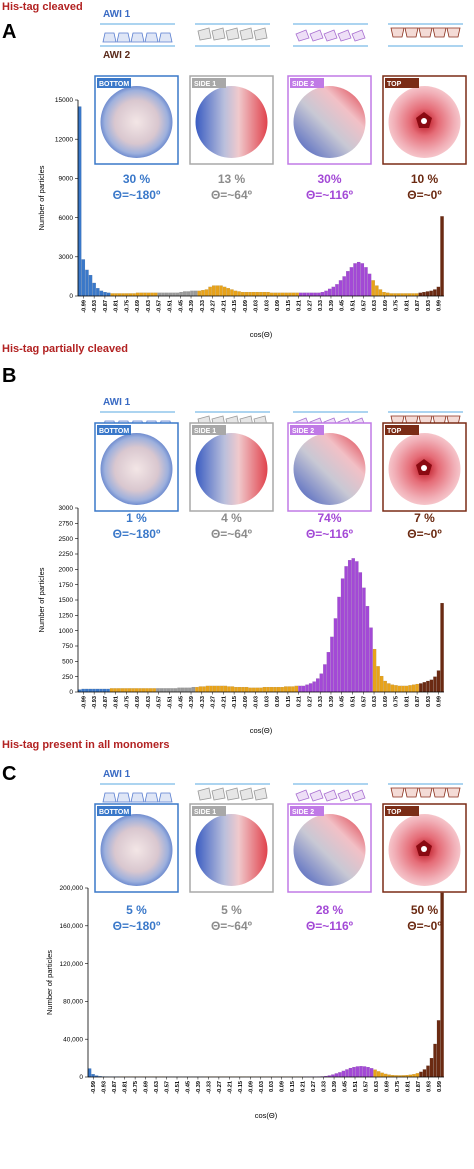 The image size is (474, 1169). I want to click on x-tick-label: -0.09, so click(251, 1087).